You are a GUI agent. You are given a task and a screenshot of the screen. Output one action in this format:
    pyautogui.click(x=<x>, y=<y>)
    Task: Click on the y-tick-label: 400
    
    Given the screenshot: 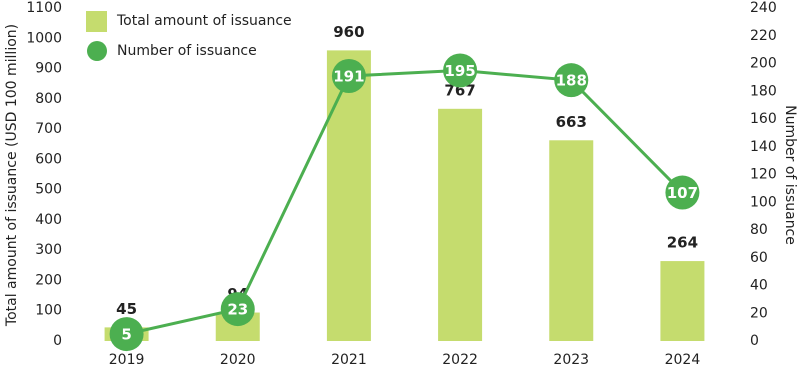 What is the action you would take?
    pyautogui.click(x=48, y=220)
    